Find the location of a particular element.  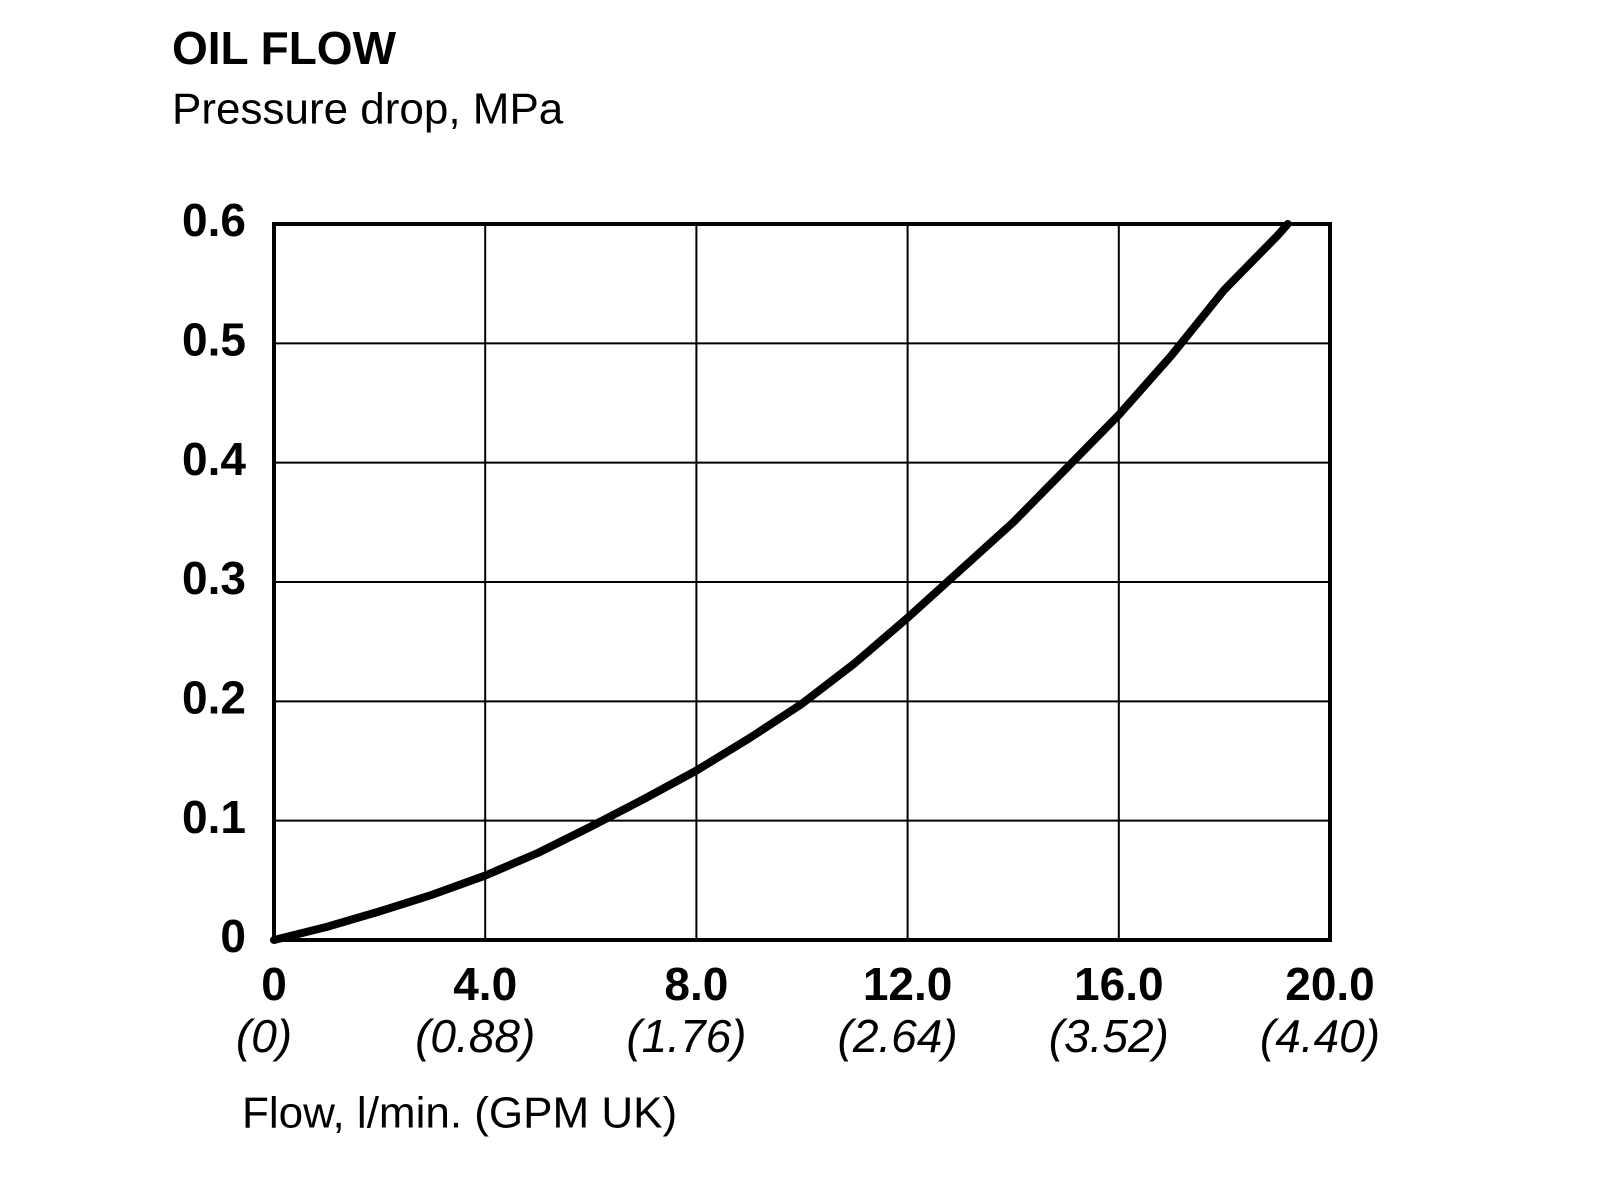

y-tick-label: 0.6 is located at coordinates (214, 220).